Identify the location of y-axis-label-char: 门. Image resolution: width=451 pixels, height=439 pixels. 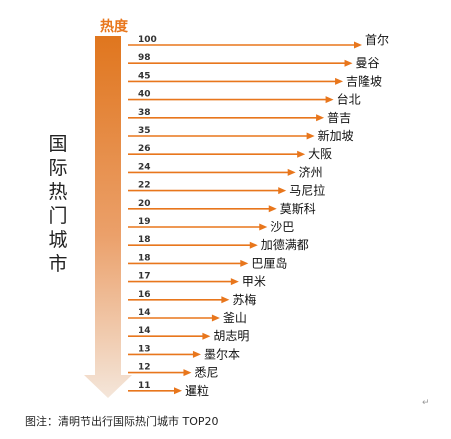
(57, 216).